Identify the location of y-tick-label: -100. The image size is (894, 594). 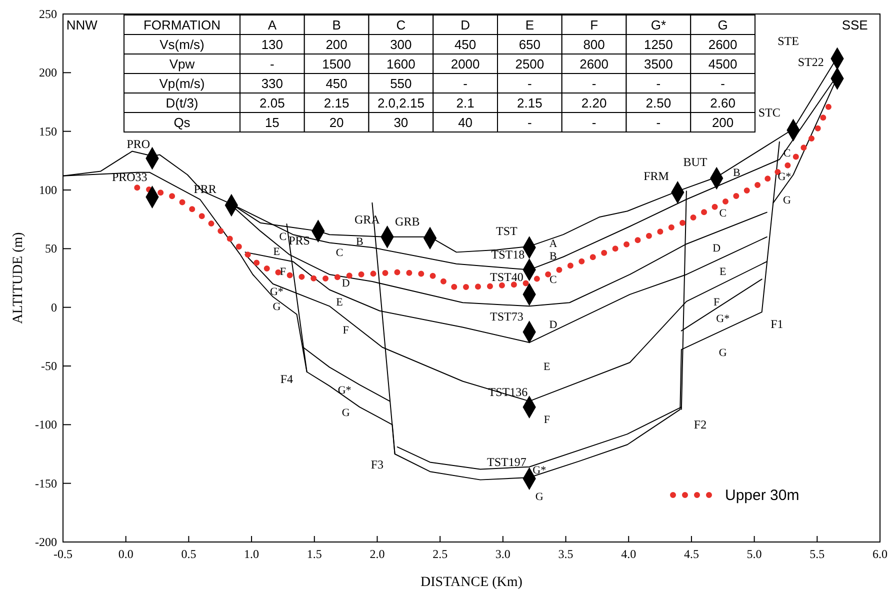
(46, 425).